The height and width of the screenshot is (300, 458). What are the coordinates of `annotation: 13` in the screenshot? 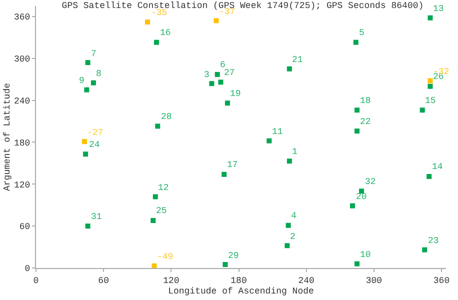 It's located at (438, 9).